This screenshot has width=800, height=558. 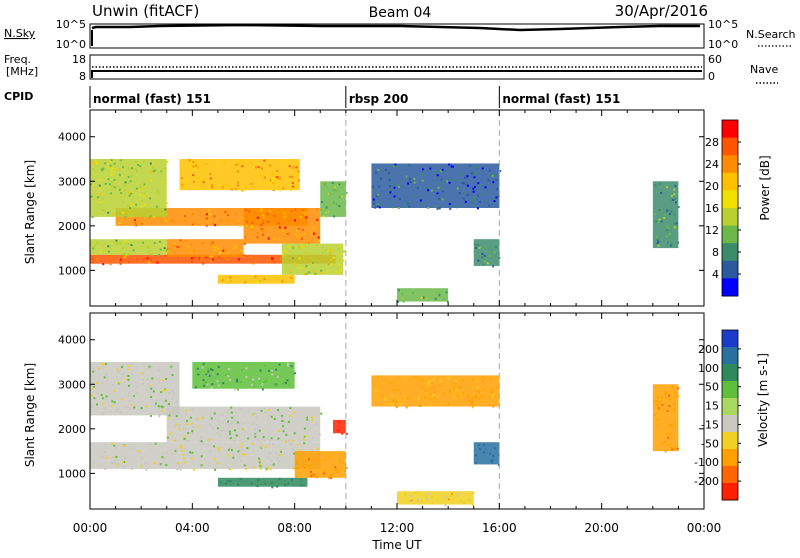 I want to click on colorbar-tick-label: 16, so click(x=712, y=208).